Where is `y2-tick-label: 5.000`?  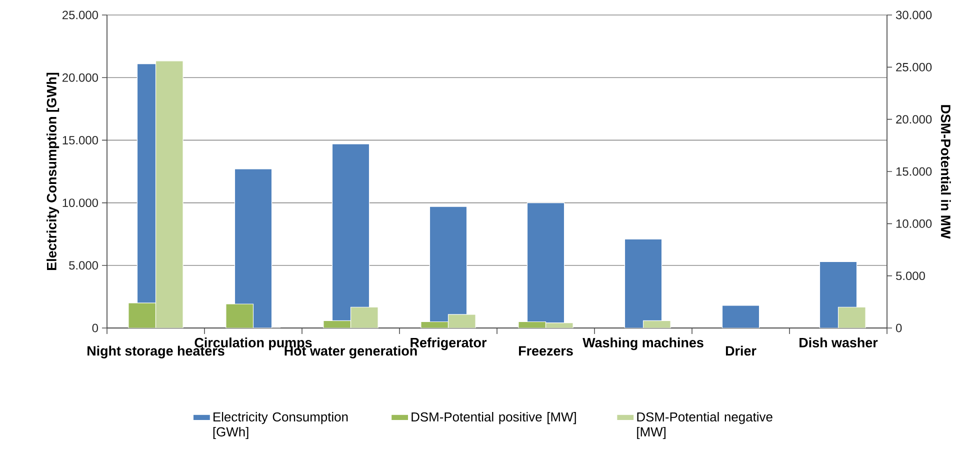 y2-tick-label: 5.000 is located at coordinates (910, 276).